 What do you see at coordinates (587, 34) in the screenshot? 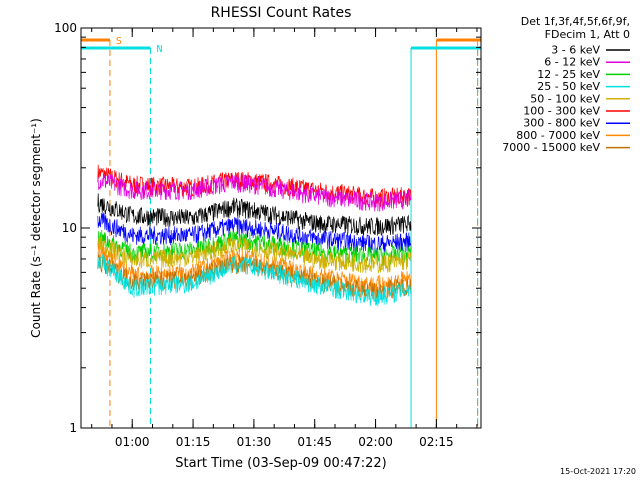
I see `legend-header-line-2: FDecim 1, Att 0` at bounding box center [587, 34].